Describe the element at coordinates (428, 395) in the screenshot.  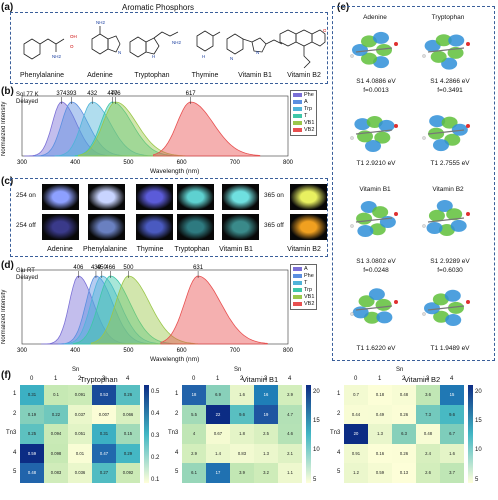
I see `heatmap-cell: 3.6` at that location.